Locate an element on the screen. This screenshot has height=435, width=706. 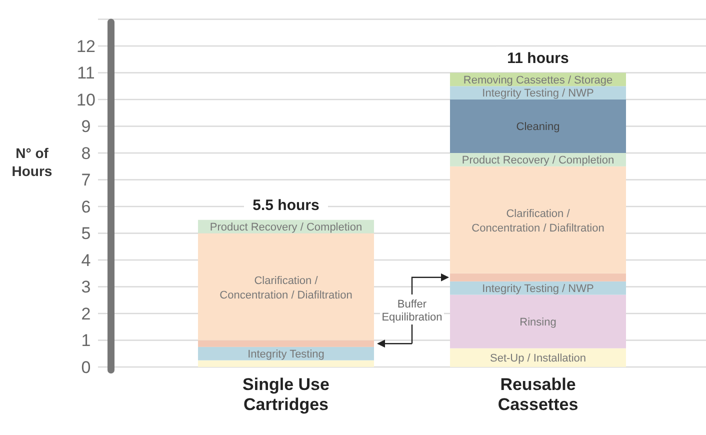
x-tick-label: Reusable Cassettes is located at coordinates (538, 394).